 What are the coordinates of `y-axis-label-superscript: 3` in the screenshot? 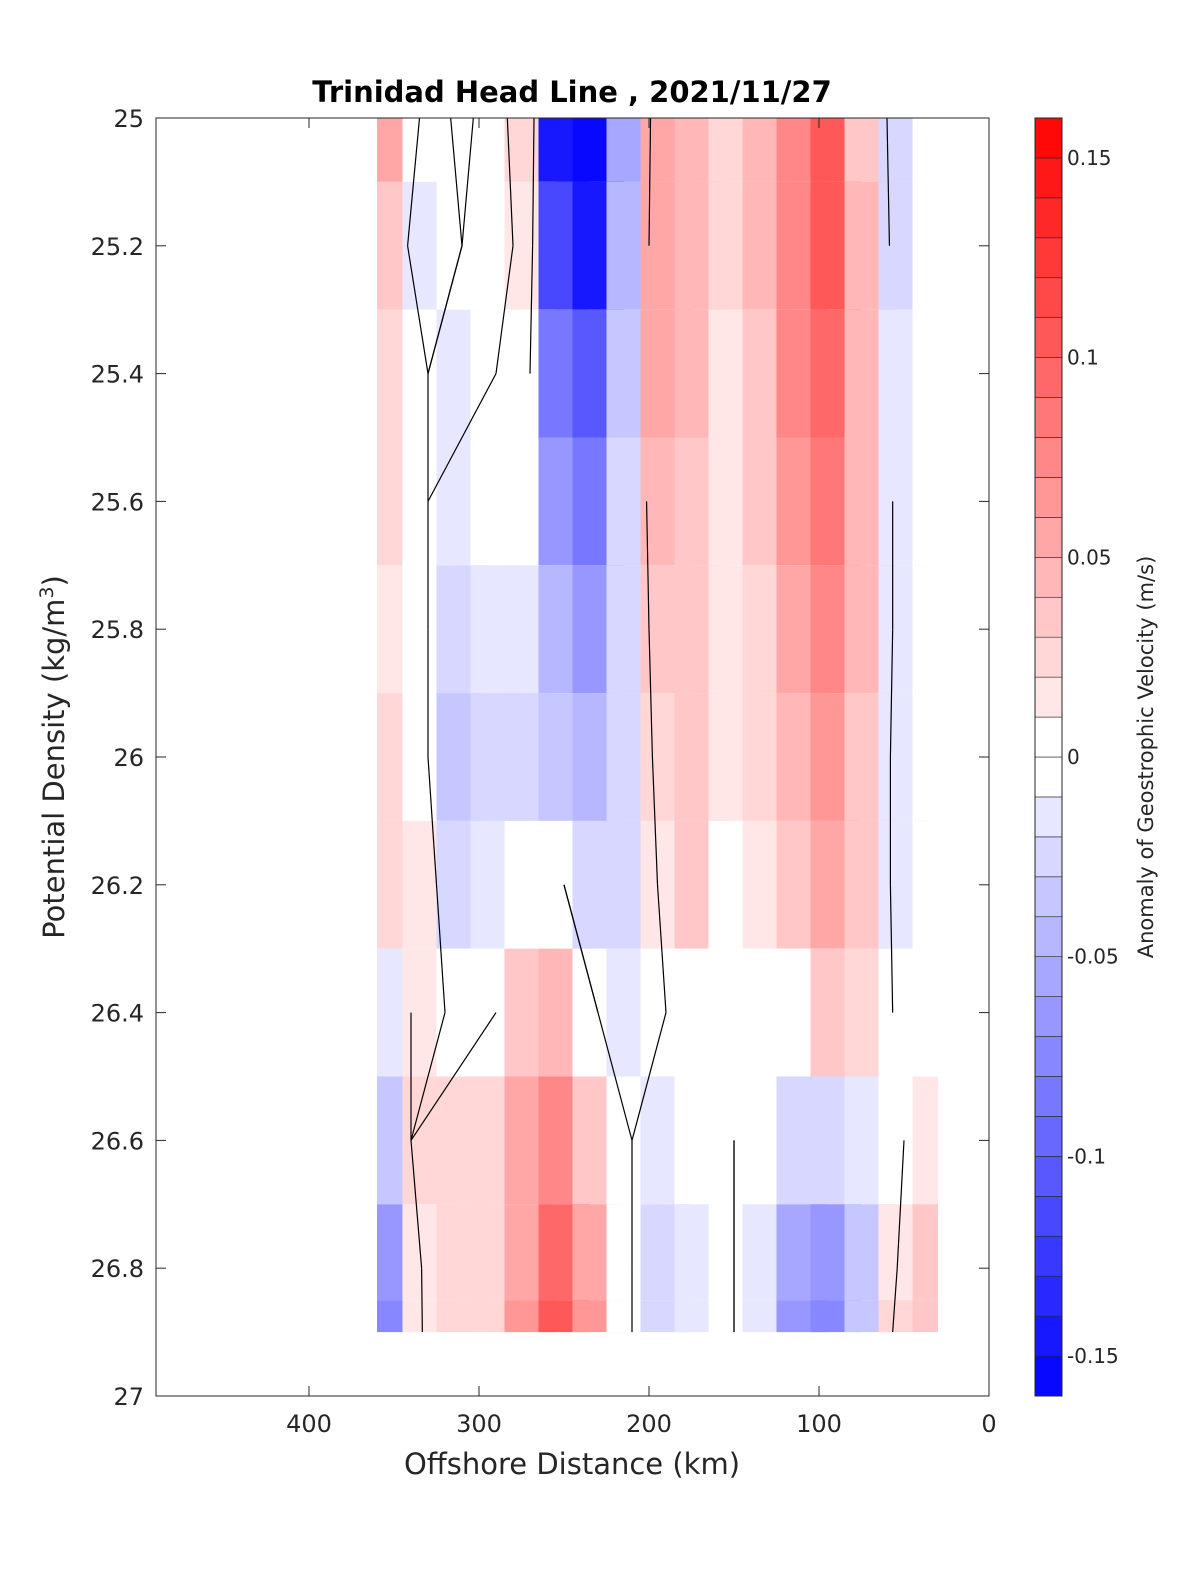 It's located at (47, 592).